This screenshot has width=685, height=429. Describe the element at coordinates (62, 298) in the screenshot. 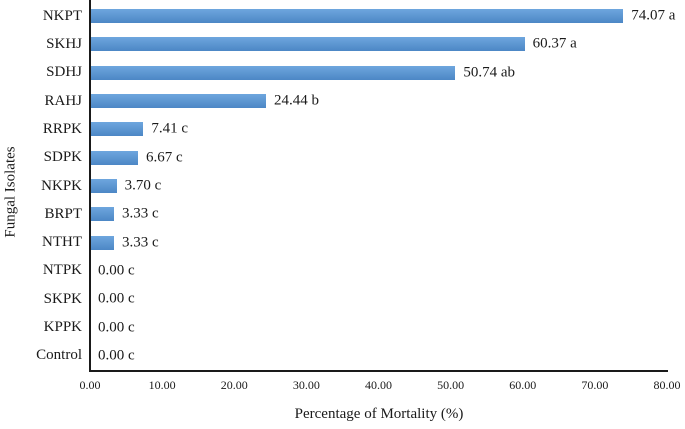

I see `category-label: SKPK` at that location.